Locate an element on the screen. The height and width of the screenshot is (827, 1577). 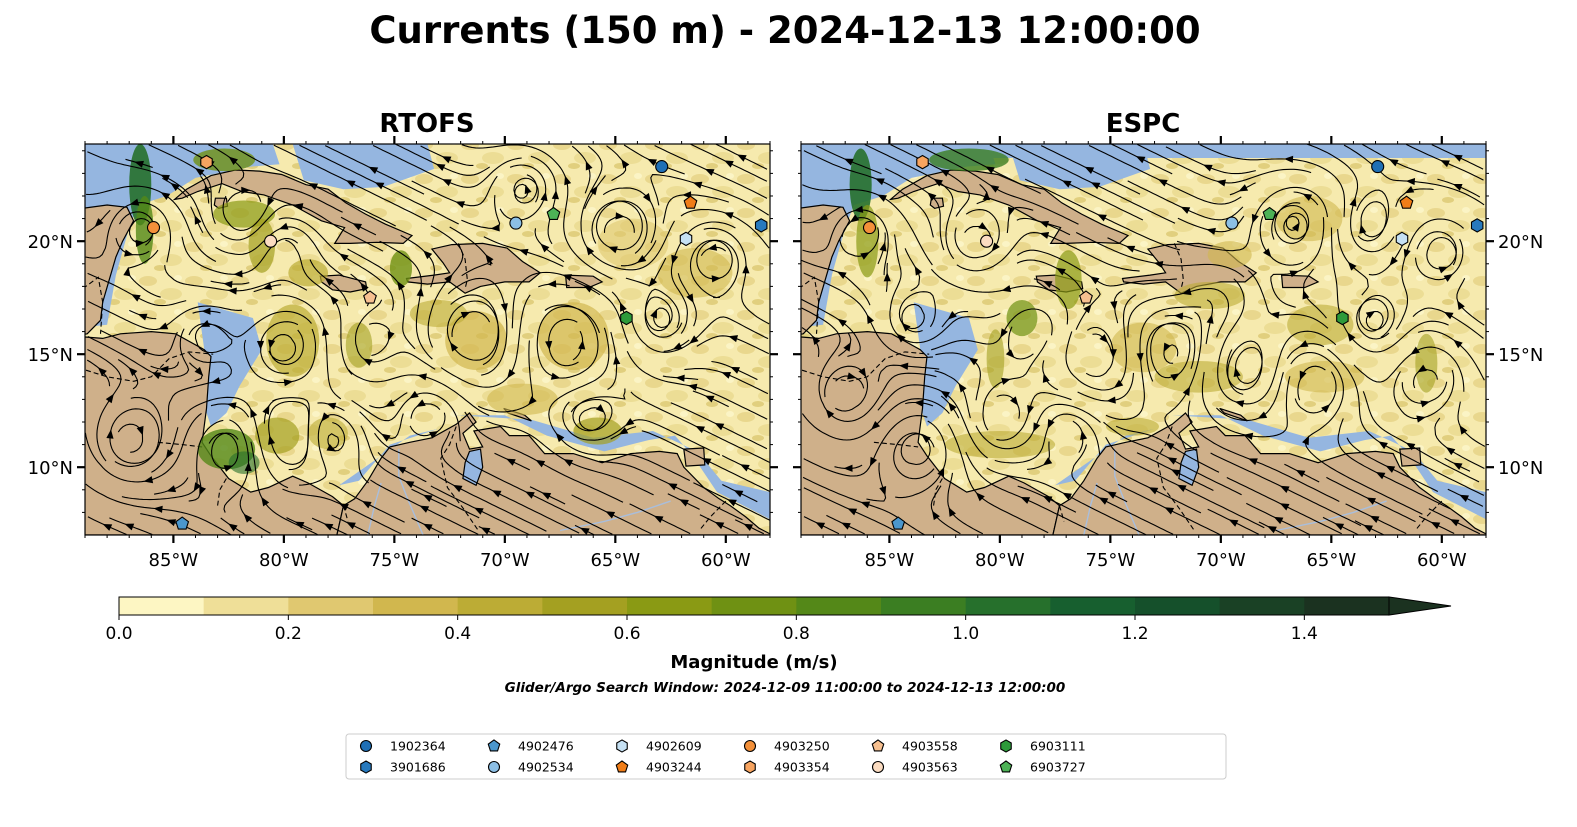
colorbar-tick-label: 1.0 is located at coordinates (965, 634).